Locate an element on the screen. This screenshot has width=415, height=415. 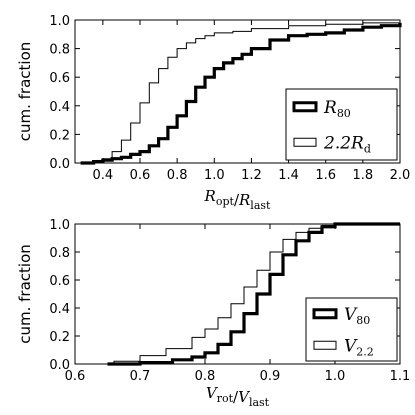
x-tick-label: 1.2 is located at coordinates (251, 175).